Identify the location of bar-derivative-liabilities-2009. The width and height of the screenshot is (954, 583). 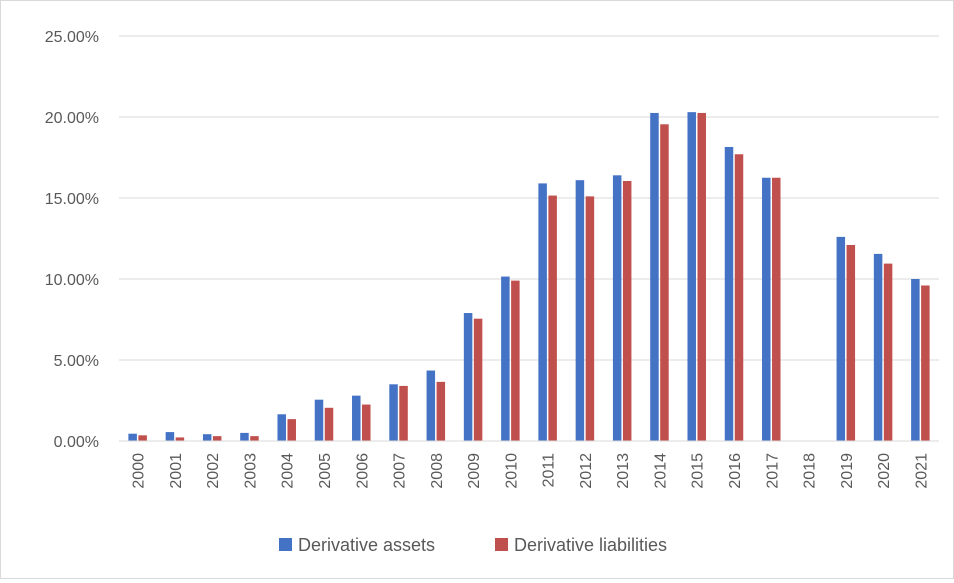
(478, 379).